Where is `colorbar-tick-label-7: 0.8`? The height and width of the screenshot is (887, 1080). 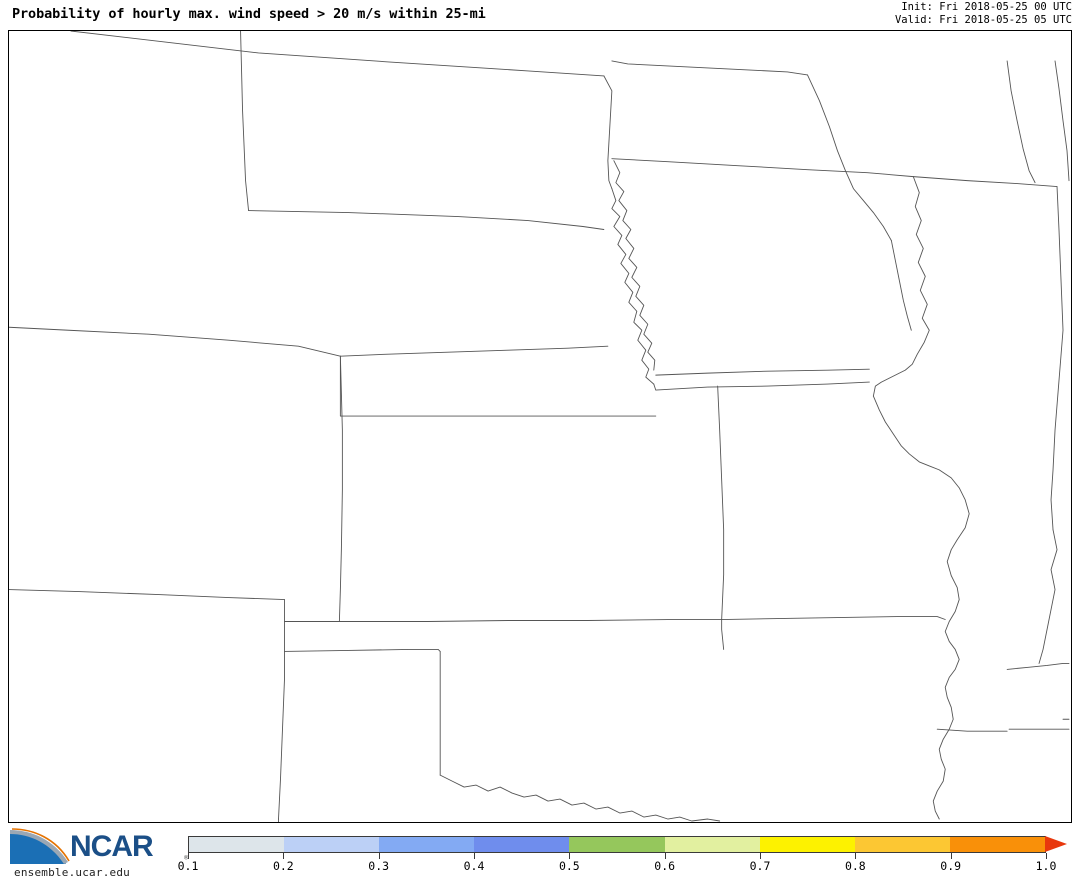
colorbar-tick-label-7: 0.8 is located at coordinates (855, 866).